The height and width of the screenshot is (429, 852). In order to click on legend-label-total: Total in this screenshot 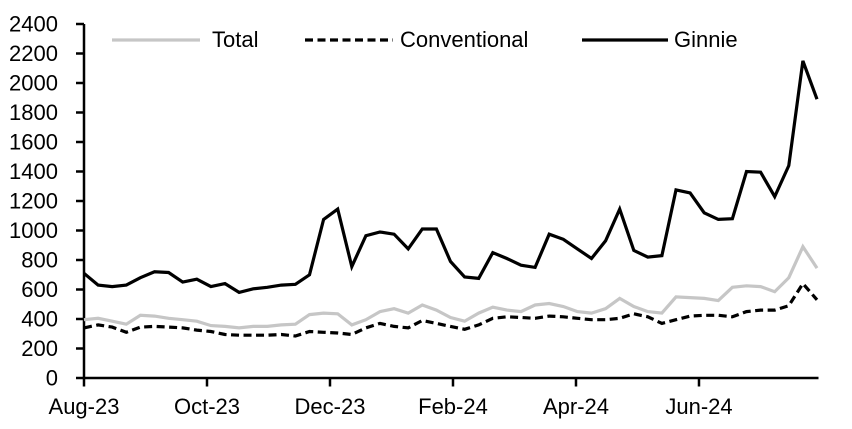, I will do `click(235, 39)`.